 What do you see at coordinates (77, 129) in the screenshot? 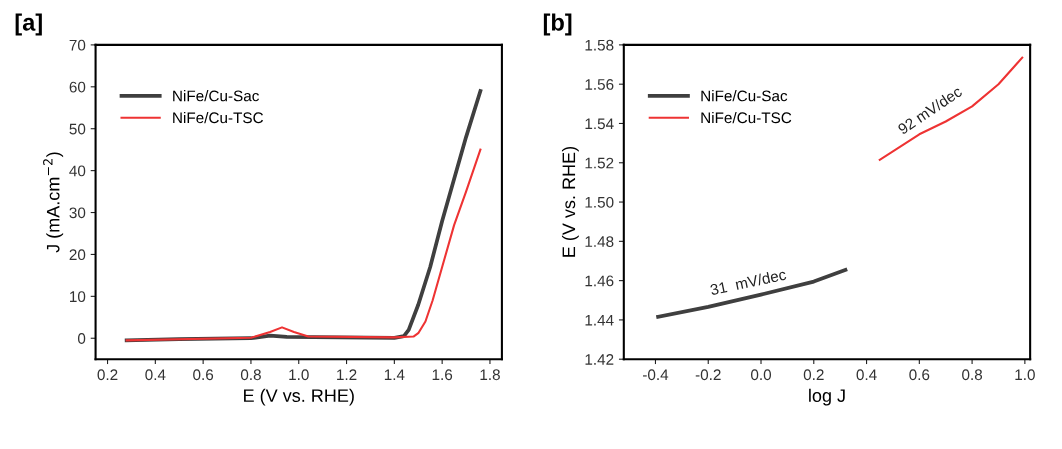
I see `y-tick-label: 50` at bounding box center [77, 129].